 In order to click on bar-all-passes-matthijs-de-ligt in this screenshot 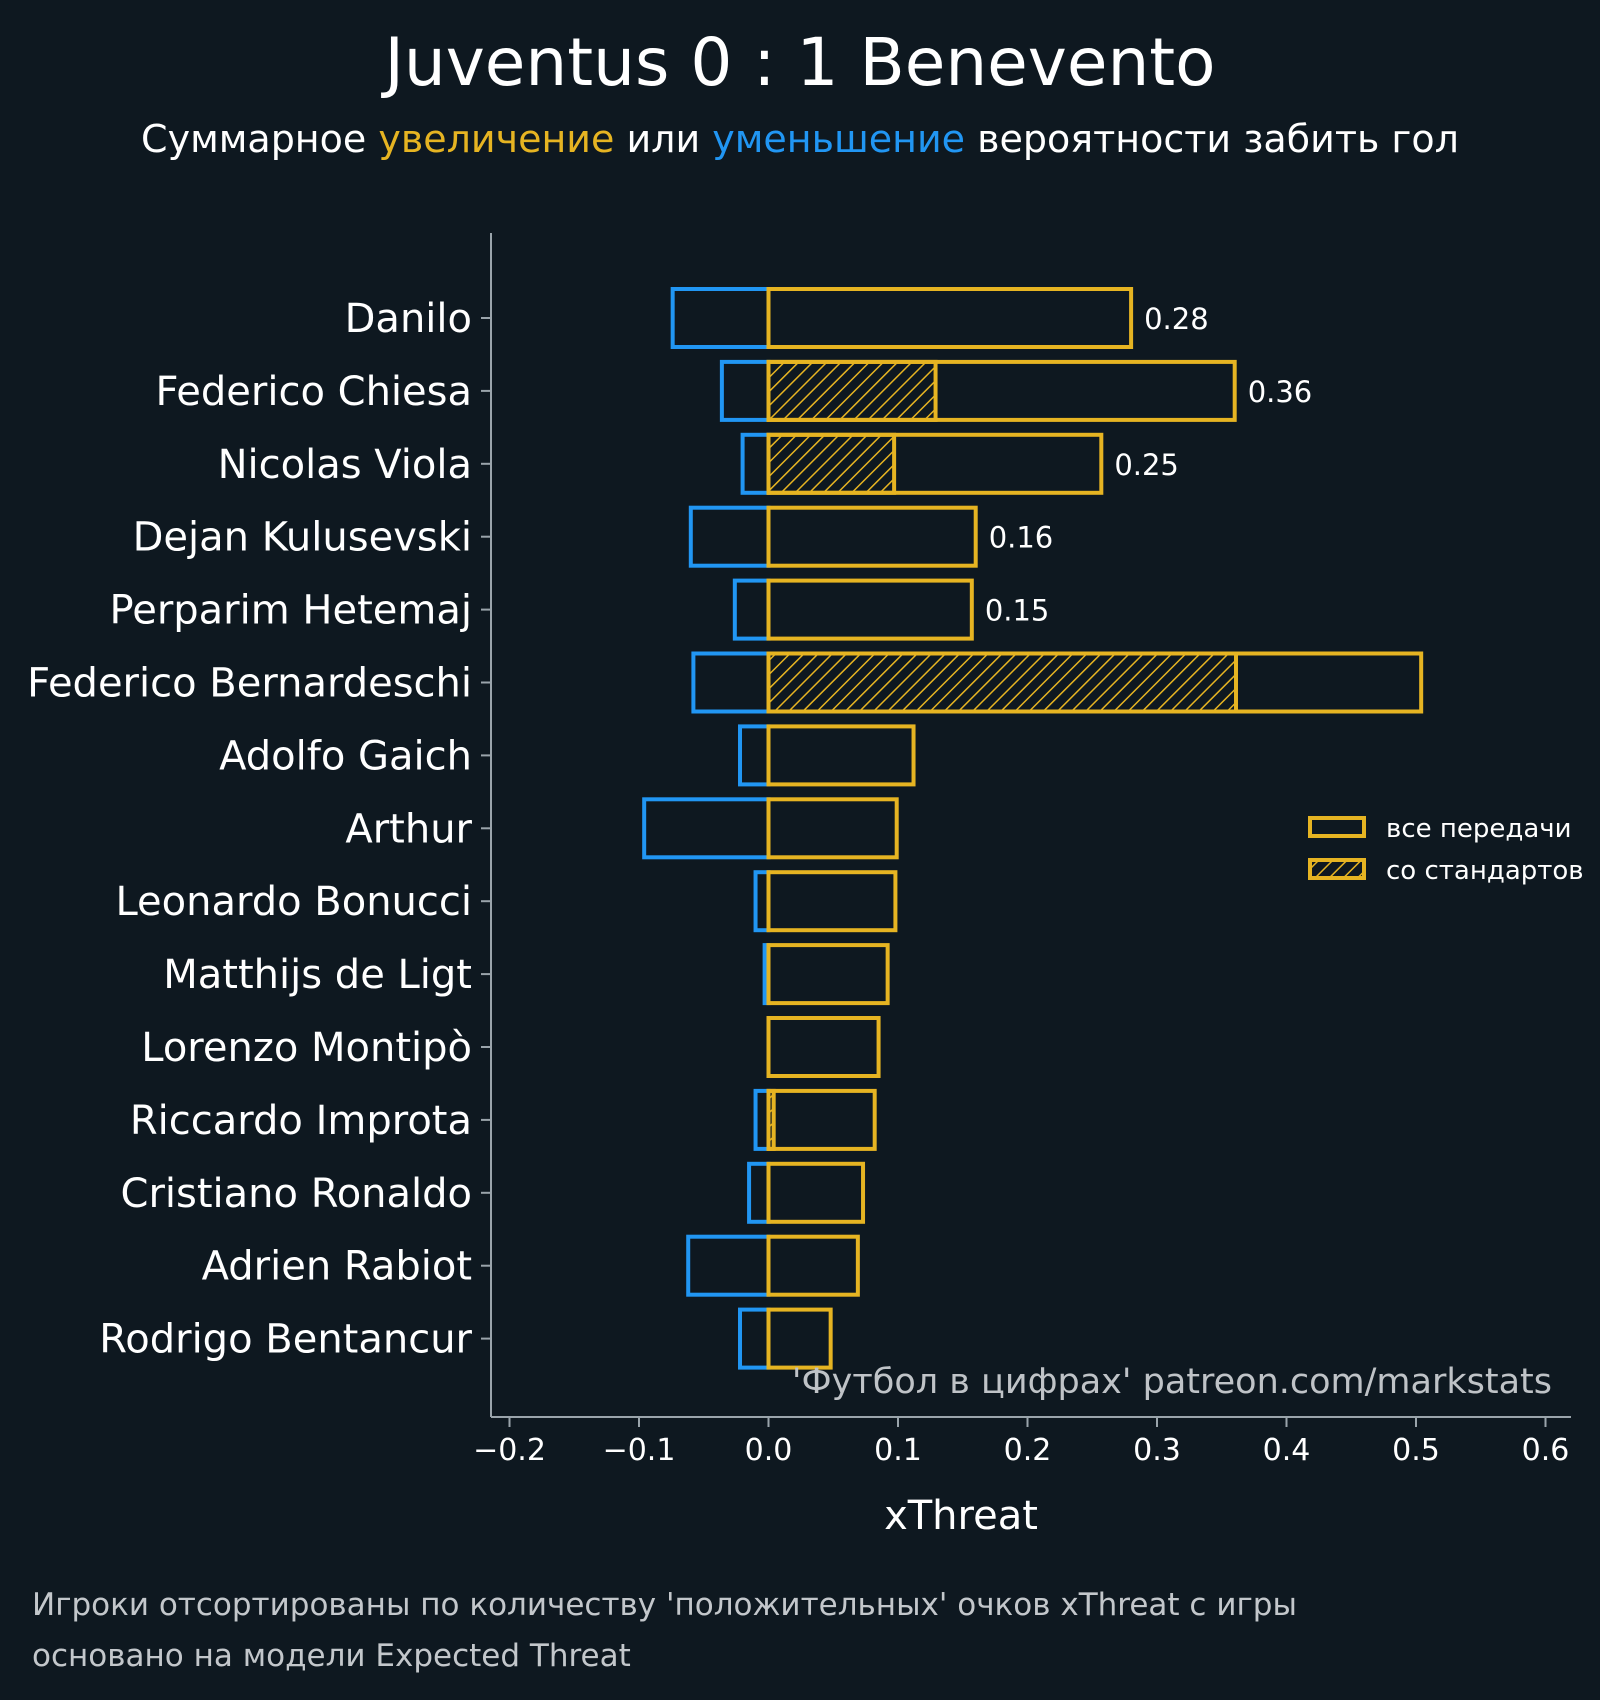, I will do `click(828, 974)`.